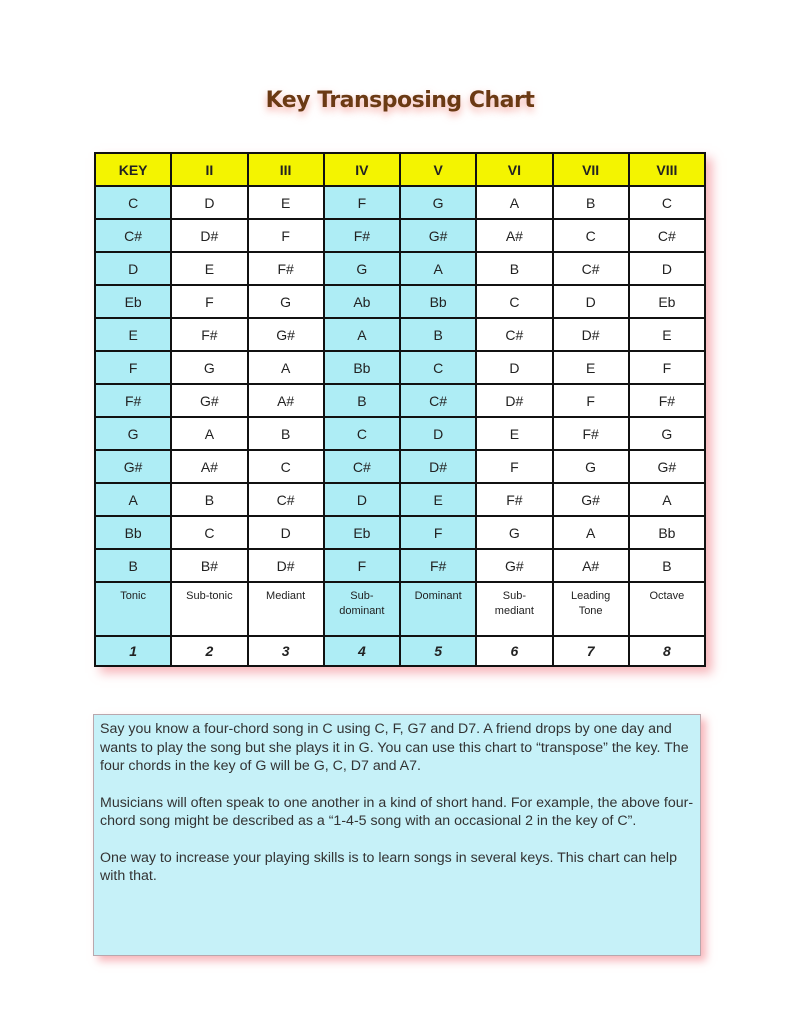  Describe the element at coordinates (590, 169) in the screenshot. I see `column-header: VII` at that location.